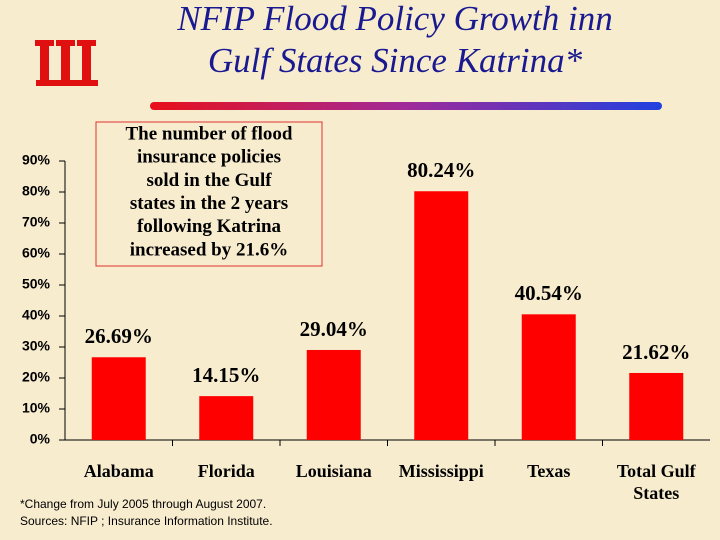  I want to click on title-rule, so click(406, 106).